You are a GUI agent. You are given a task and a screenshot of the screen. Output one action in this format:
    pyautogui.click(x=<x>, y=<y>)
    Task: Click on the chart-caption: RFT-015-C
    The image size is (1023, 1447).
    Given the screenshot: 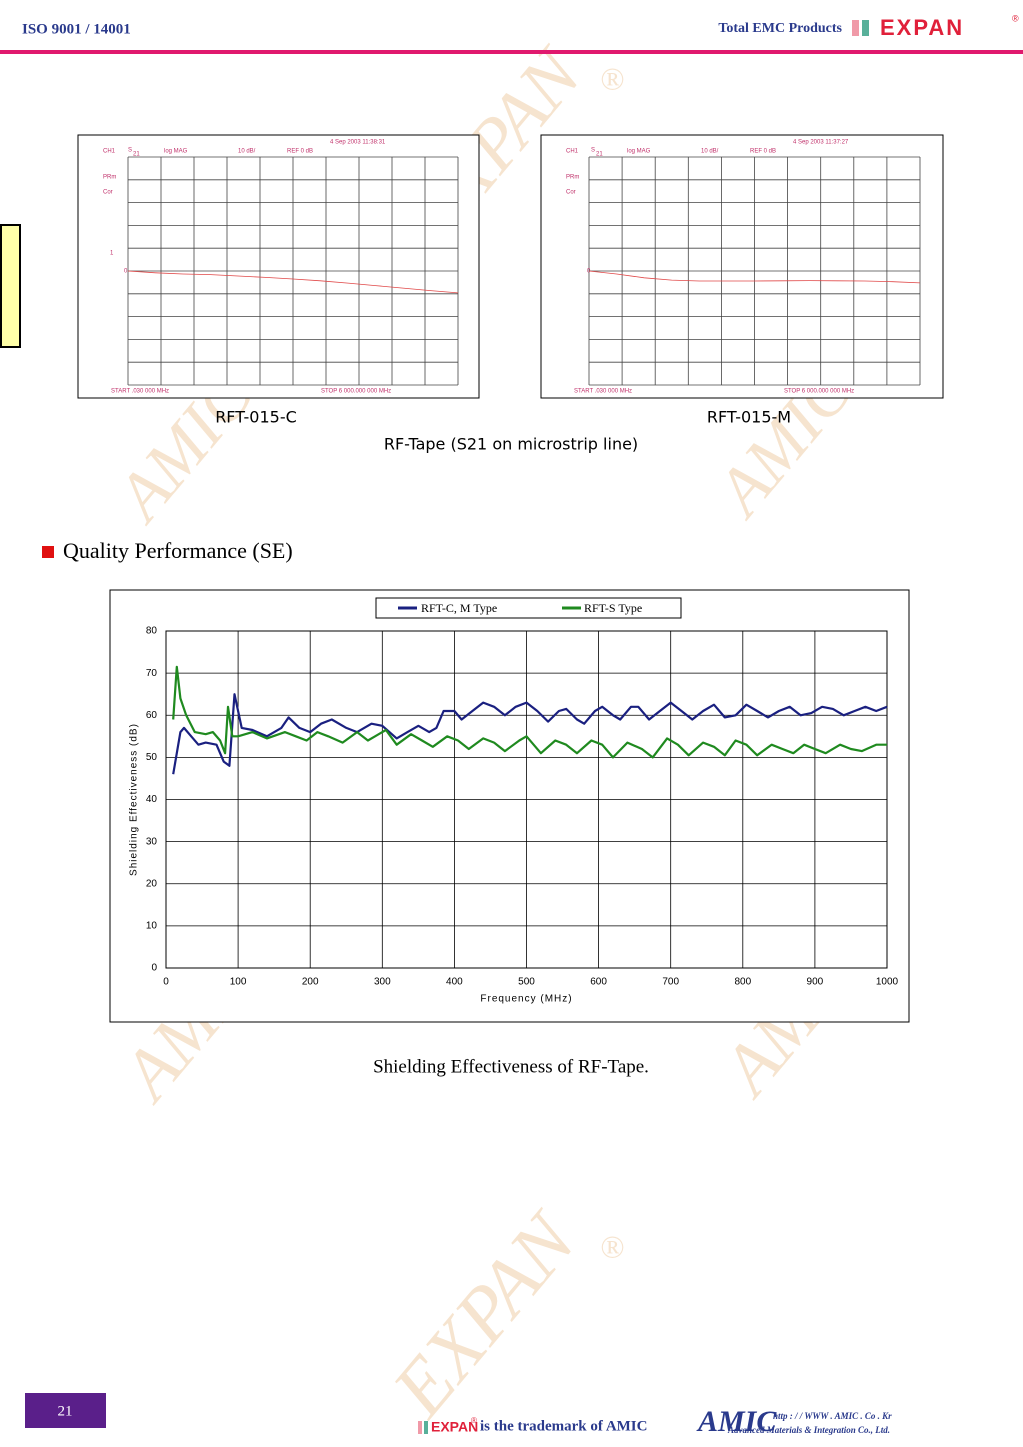 What is the action you would take?
    pyautogui.click(x=256, y=417)
    